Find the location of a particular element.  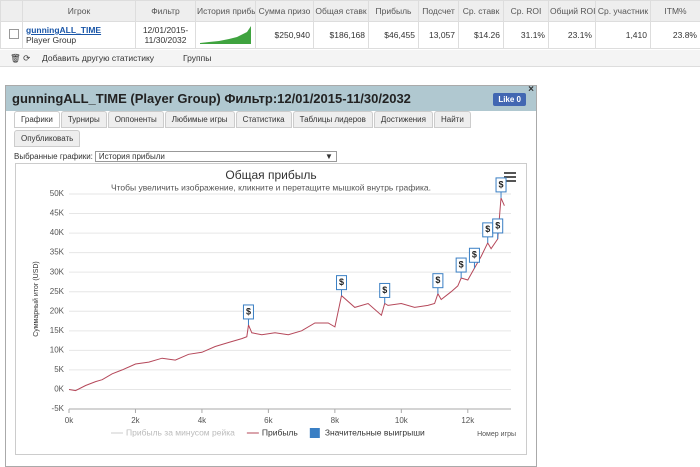

player-link: gunningALL_TIME is located at coordinates (79, 30).